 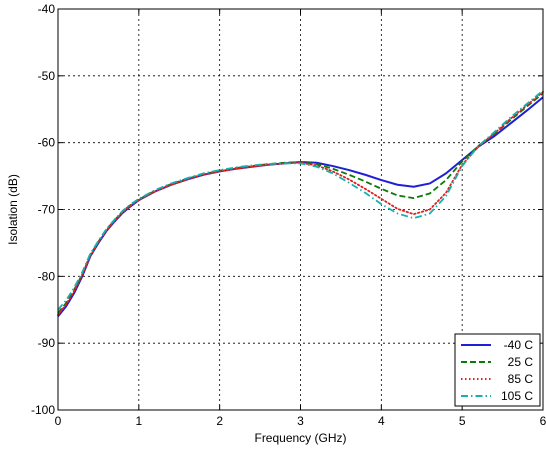 What do you see at coordinates (543, 421) in the screenshot?
I see `x-tick-label: 6` at bounding box center [543, 421].